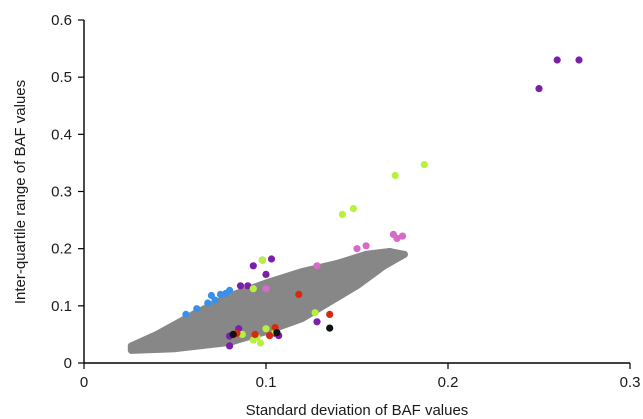 The image size is (643, 419). Describe the element at coordinates (61, 192) in the screenshot. I see `y-tick-label: 0.3` at that location.